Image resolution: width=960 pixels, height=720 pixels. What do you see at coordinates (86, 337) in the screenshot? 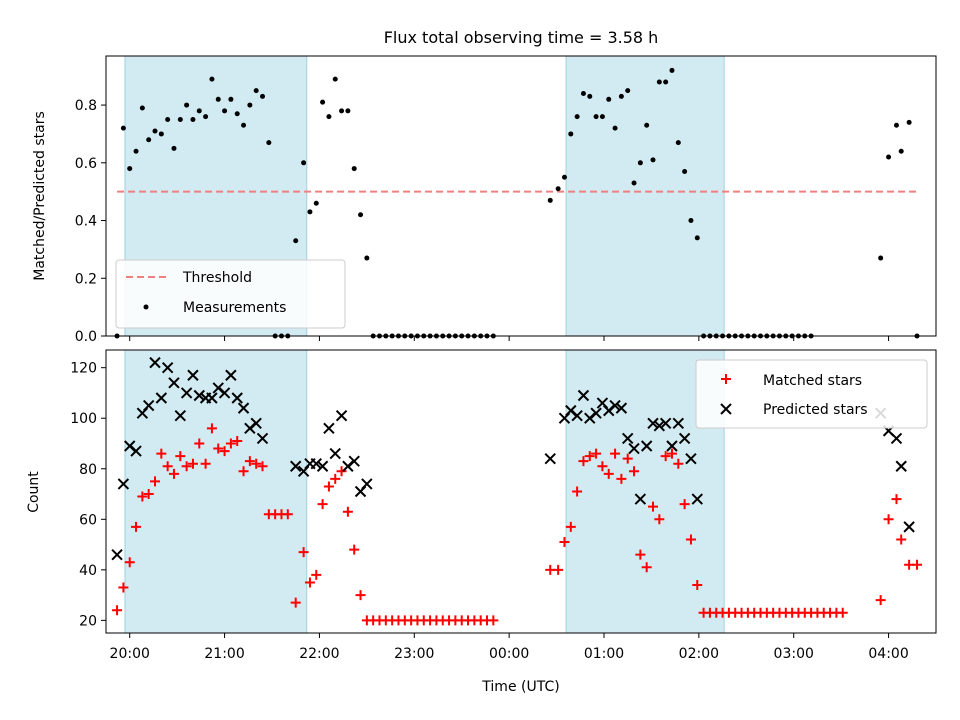
I see `ratio-y-tick-label: 0.0` at bounding box center [86, 337].